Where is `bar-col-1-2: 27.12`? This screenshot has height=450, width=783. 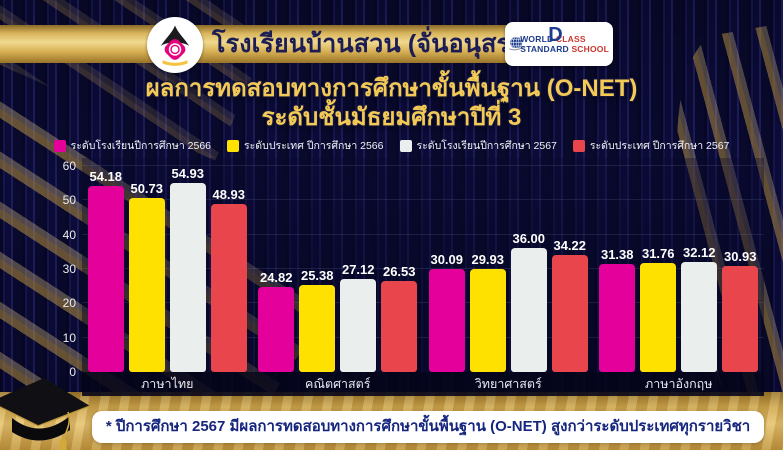 bar-col-1-2: 27.12 is located at coordinates (358, 316).